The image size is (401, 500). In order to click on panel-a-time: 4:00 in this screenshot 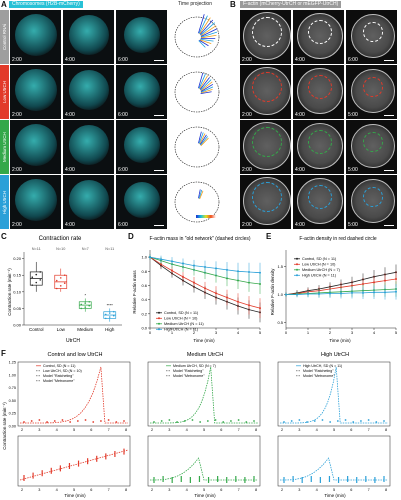, I will do `click(70, 115)`.